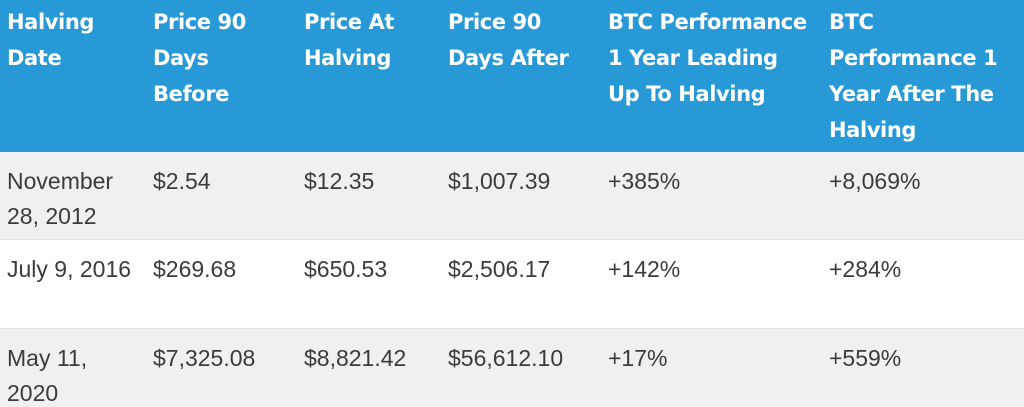 This screenshot has height=407, width=1024. Describe the element at coordinates (73, 283) in the screenshot. I see `cell-halving-date: July 9, 2016` at that location.